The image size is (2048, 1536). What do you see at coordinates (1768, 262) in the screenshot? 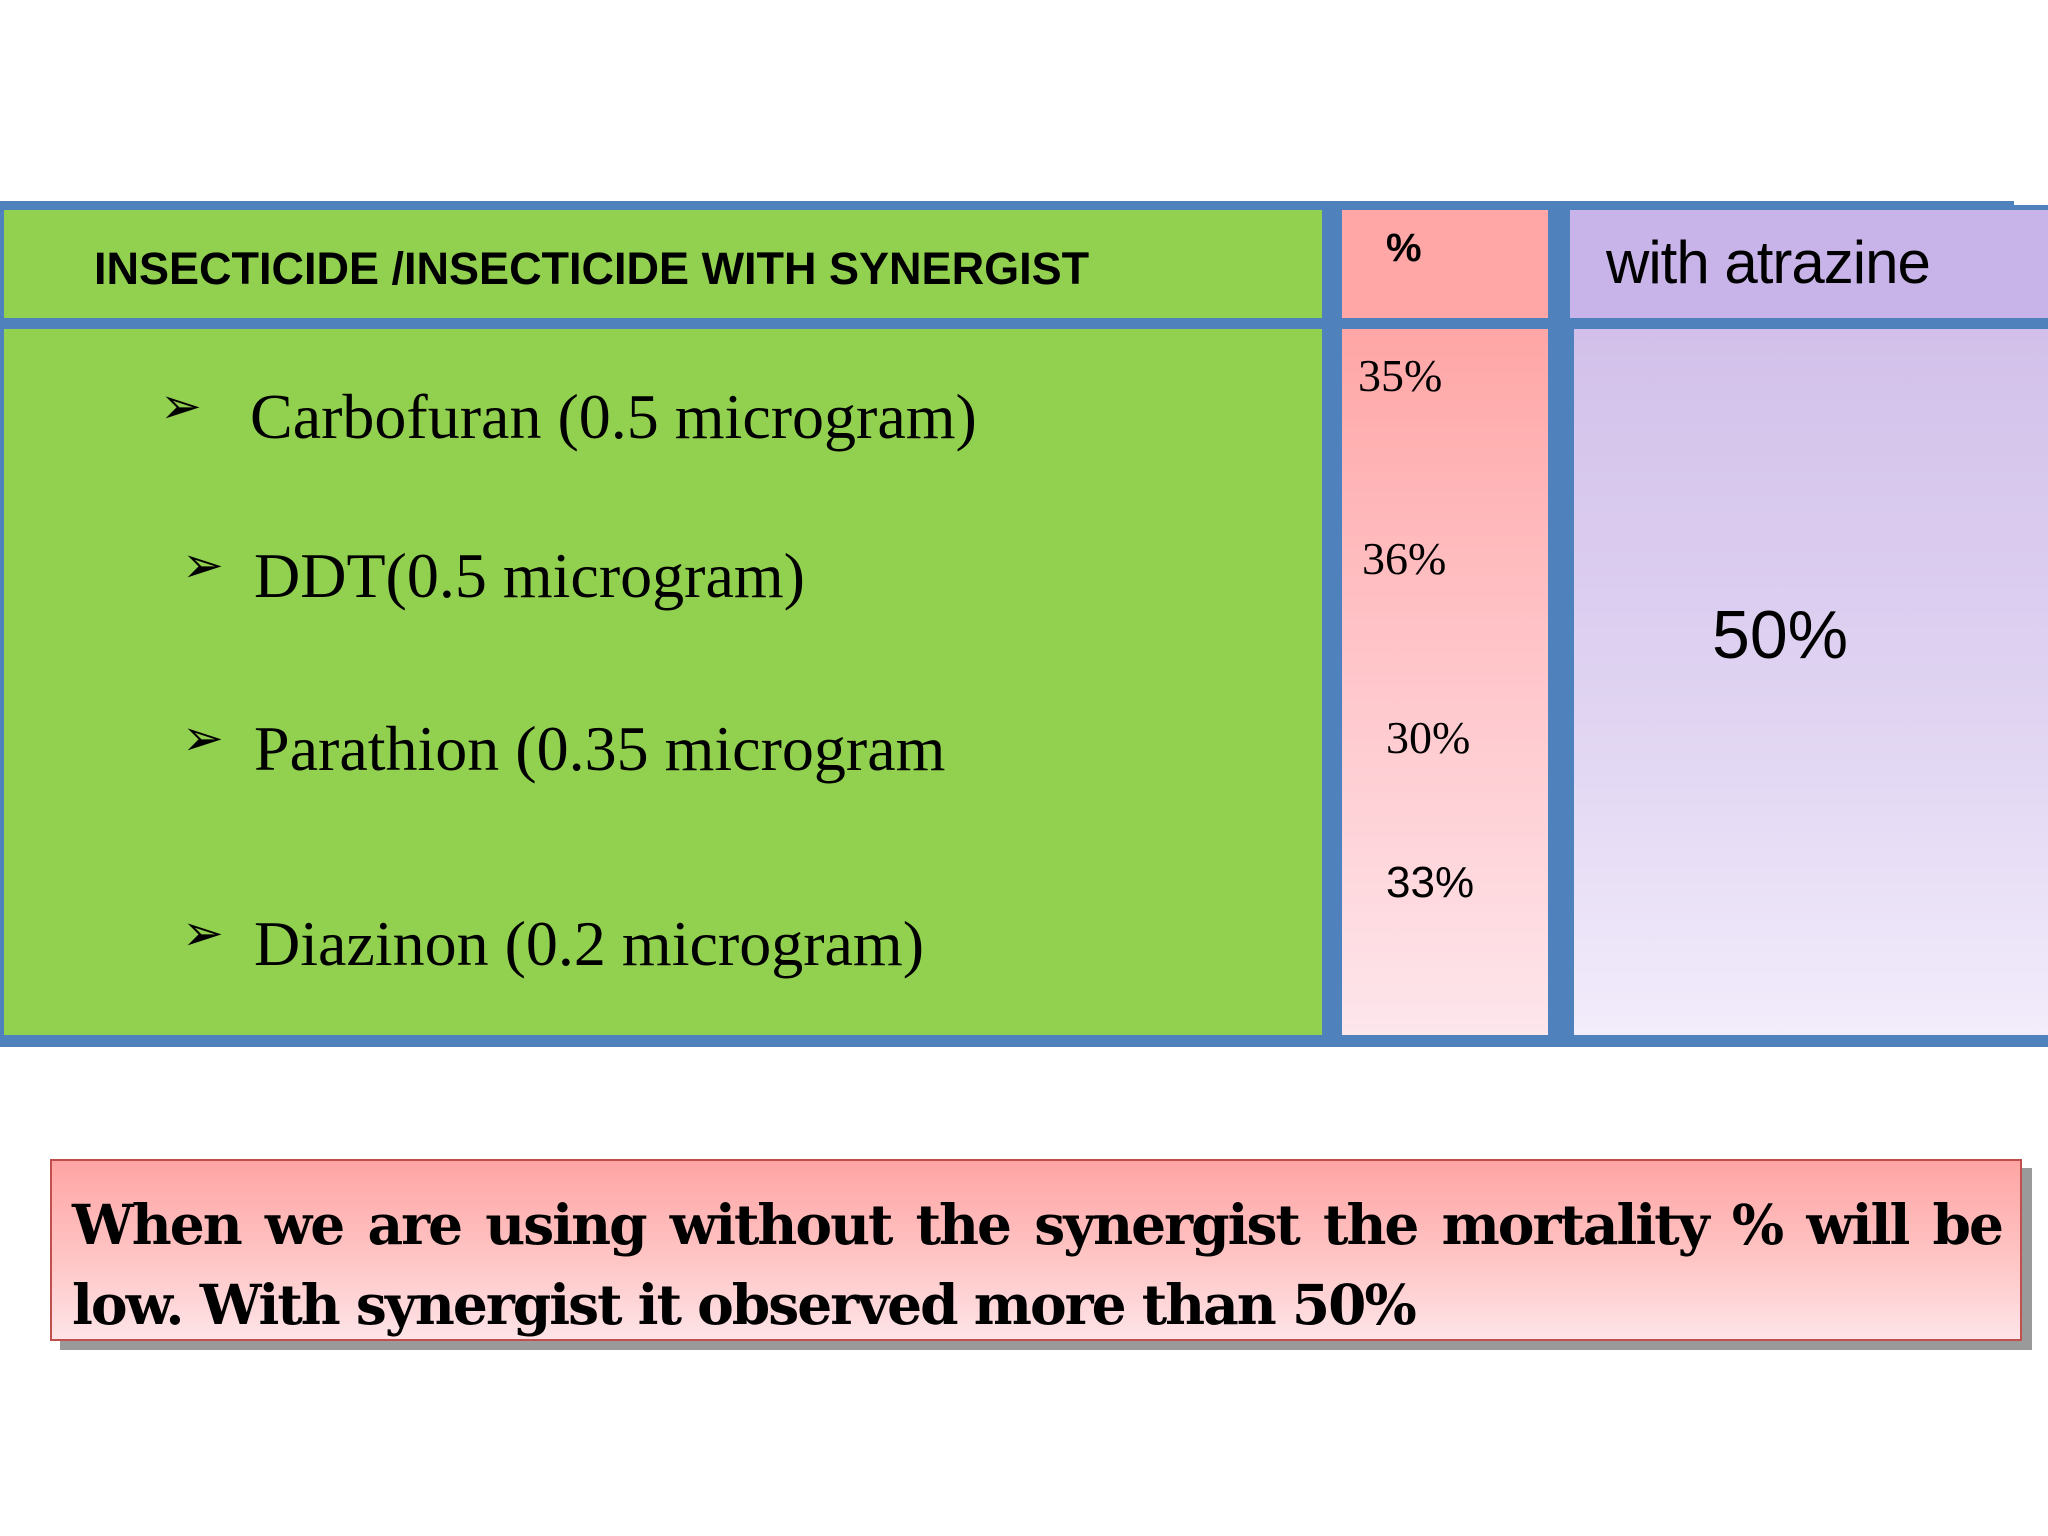
I see `header-with-atrazine: with atrazine` at bounding box center [1768, 262].